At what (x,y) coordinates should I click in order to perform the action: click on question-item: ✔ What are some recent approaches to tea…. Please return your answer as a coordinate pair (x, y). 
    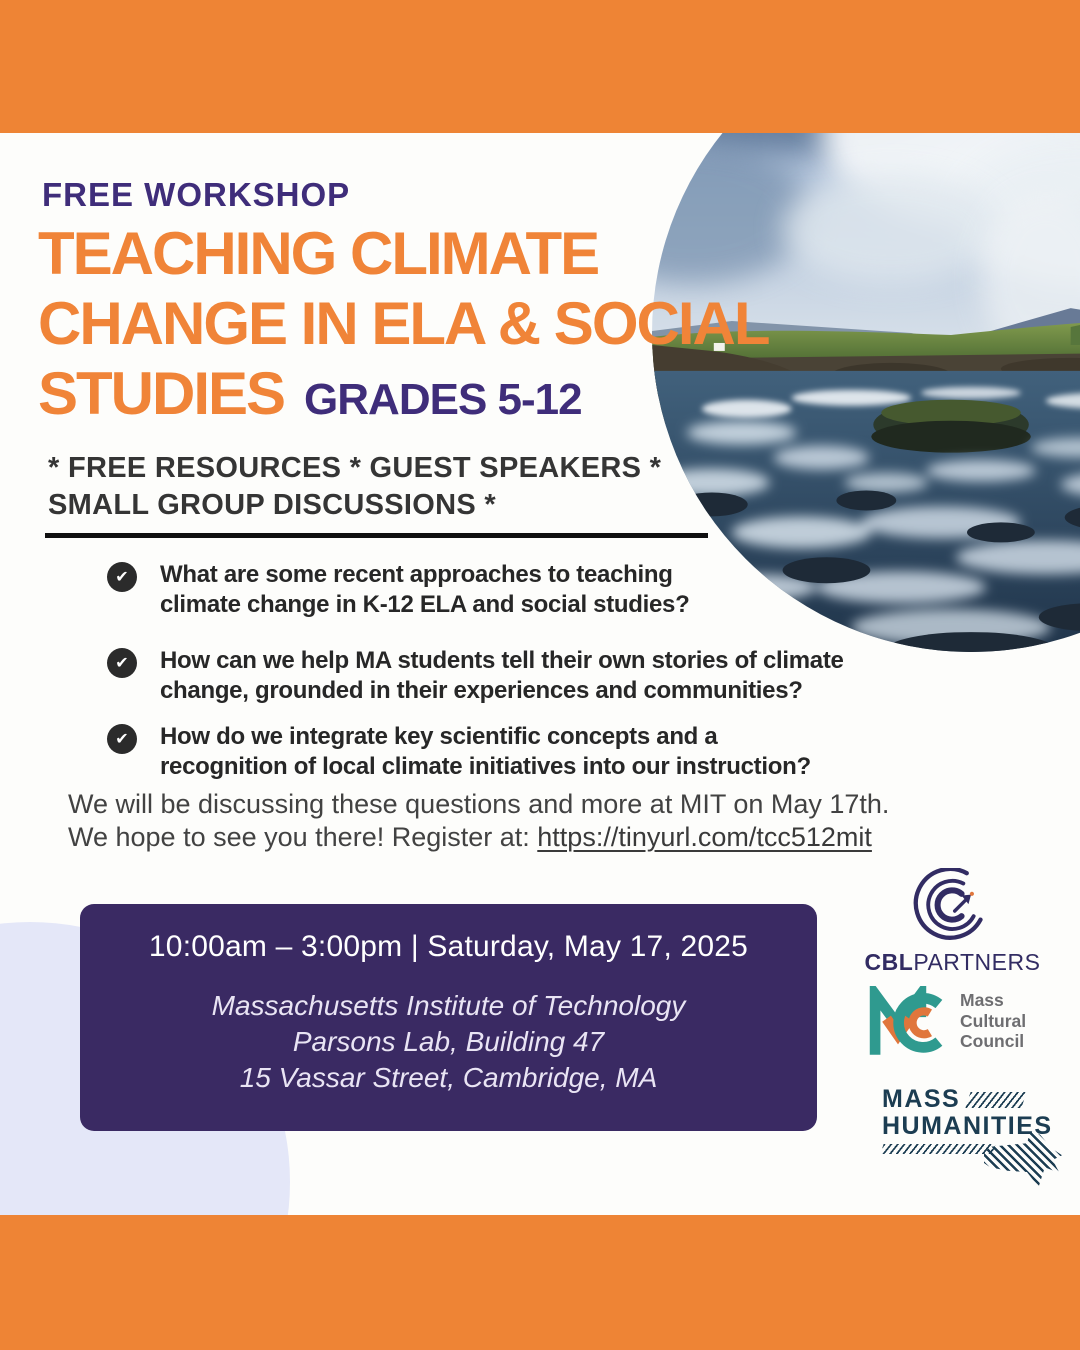
    Looking at the image, I should click on (398, 590).